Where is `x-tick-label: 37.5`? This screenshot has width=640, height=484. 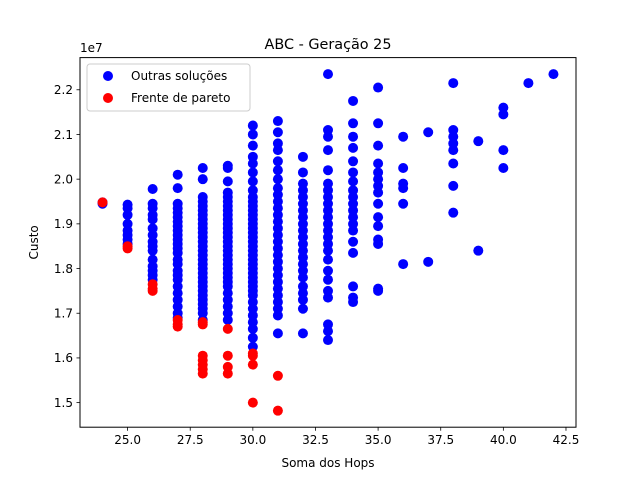 x-tick-label: 37.5 is located at coordinates (440, 440).